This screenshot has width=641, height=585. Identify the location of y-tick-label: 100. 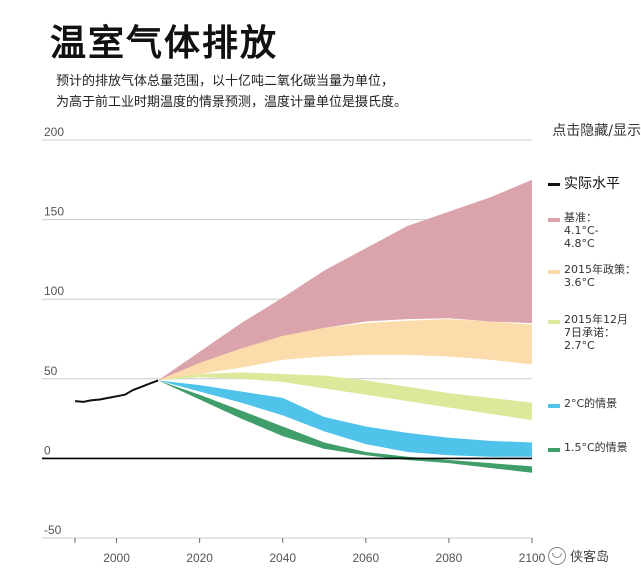
(54, 291).